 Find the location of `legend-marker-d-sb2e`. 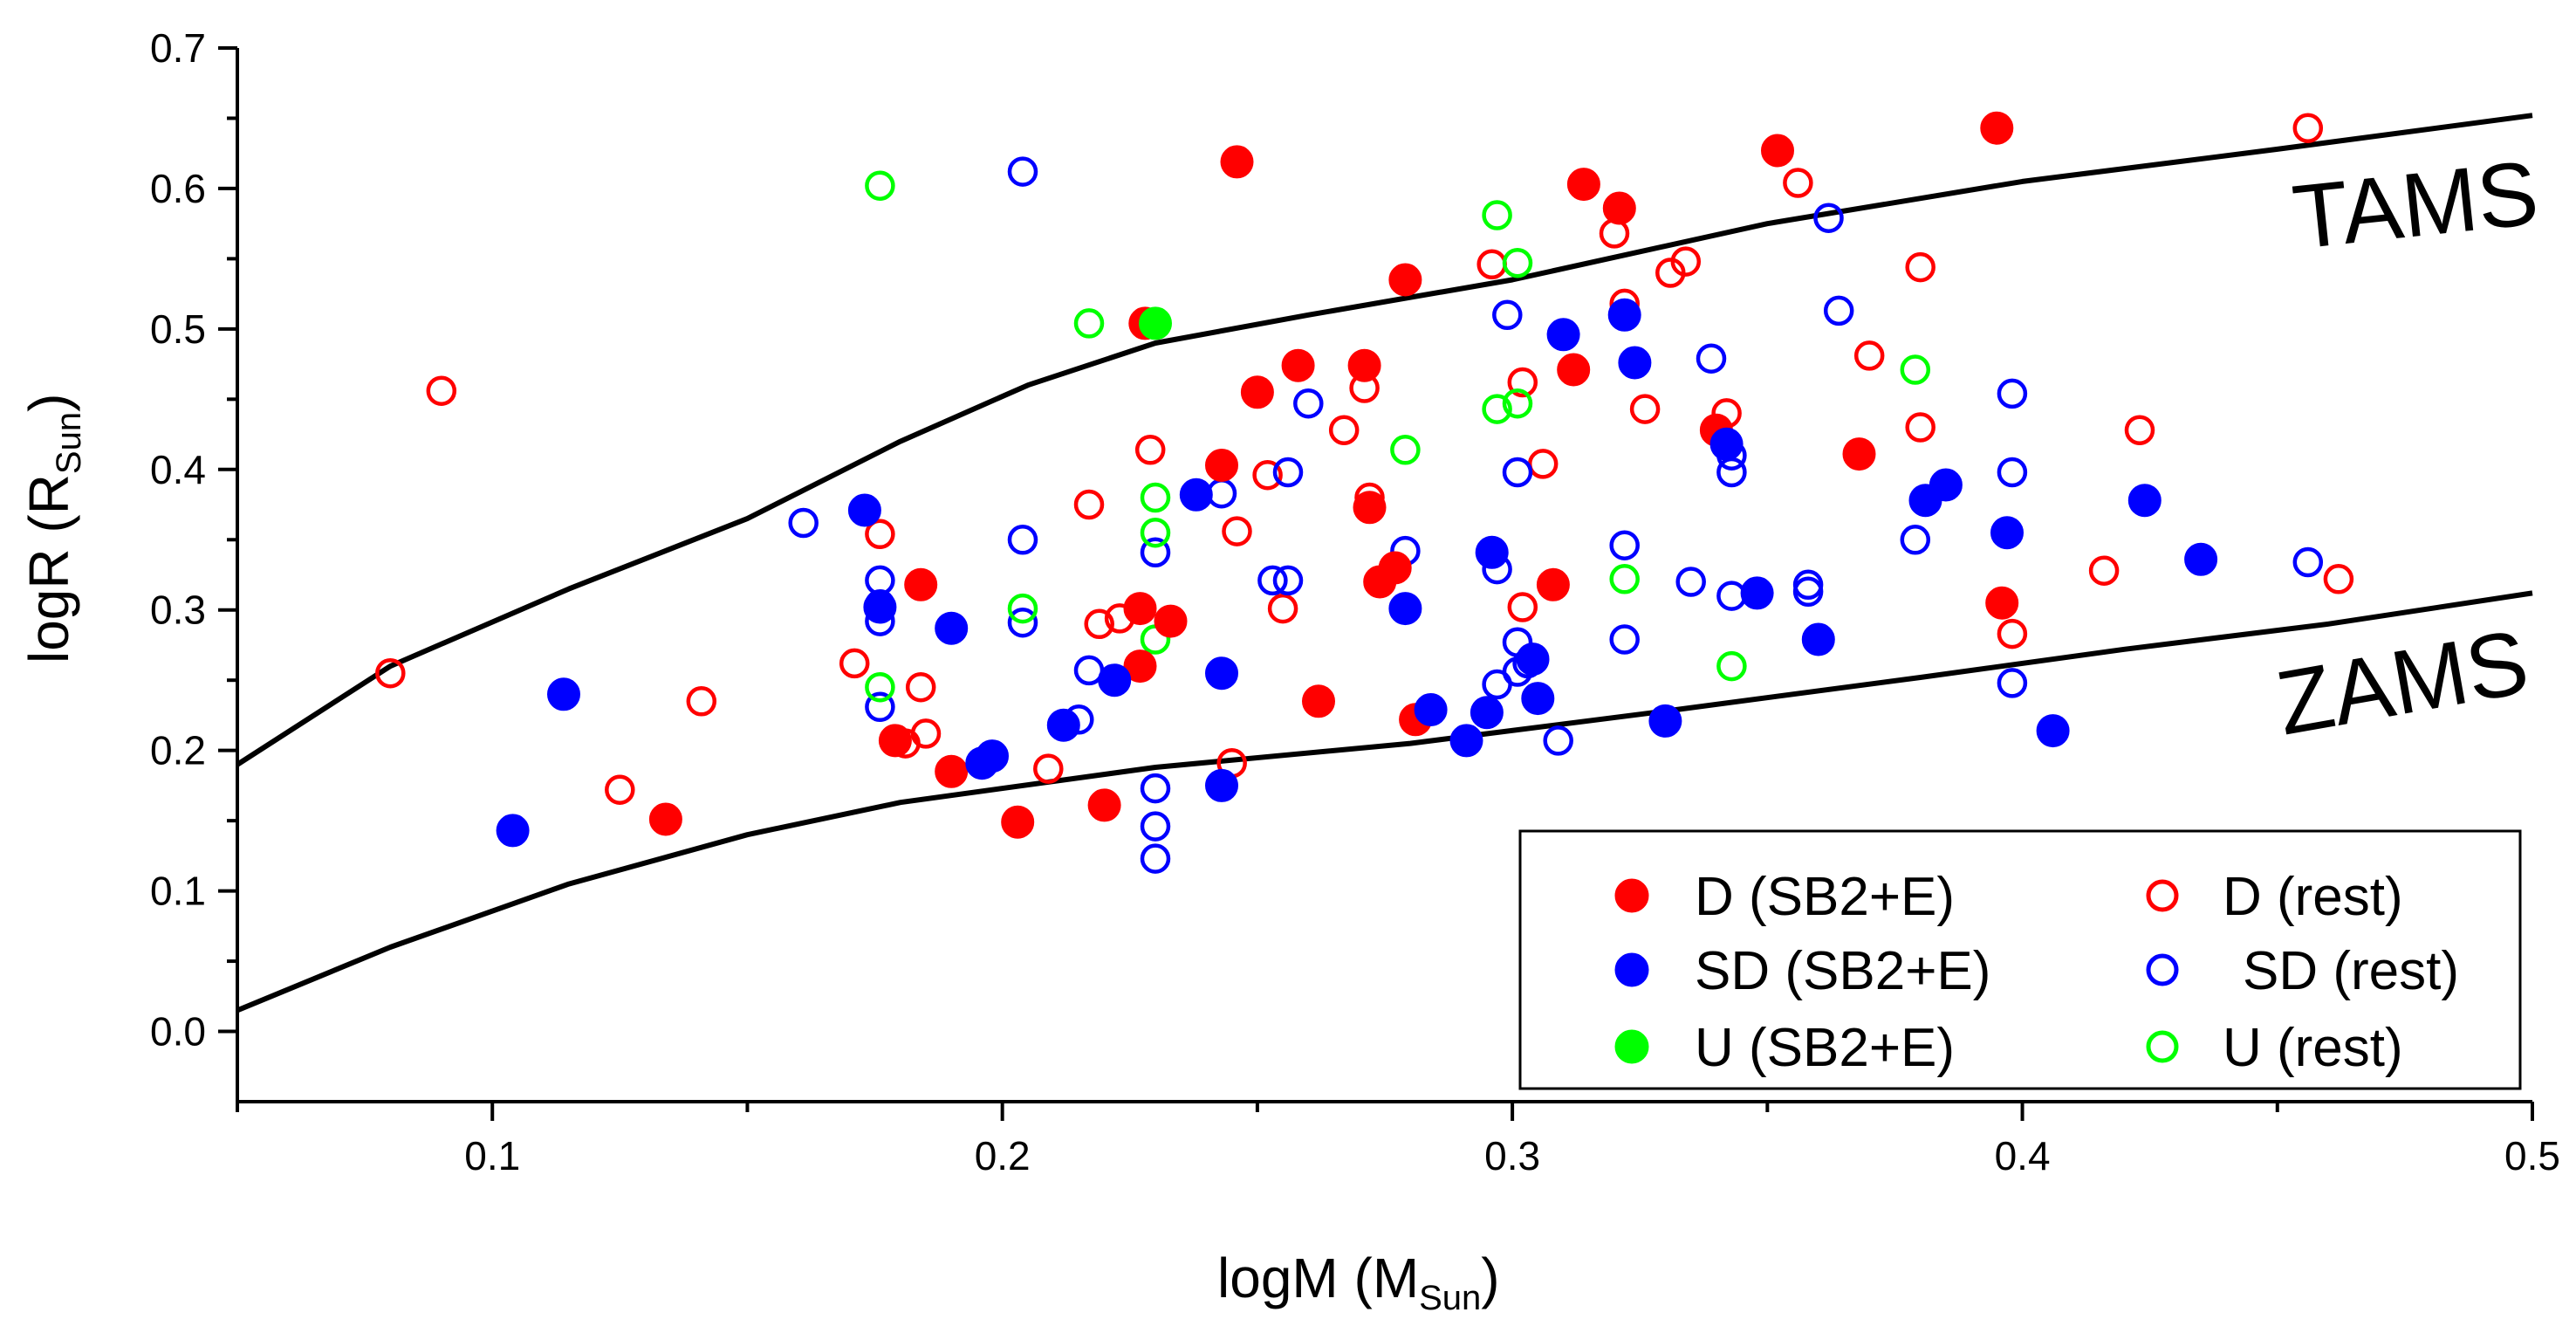

legend-marker-d-sb2e is located at coordinates (1632, 895).